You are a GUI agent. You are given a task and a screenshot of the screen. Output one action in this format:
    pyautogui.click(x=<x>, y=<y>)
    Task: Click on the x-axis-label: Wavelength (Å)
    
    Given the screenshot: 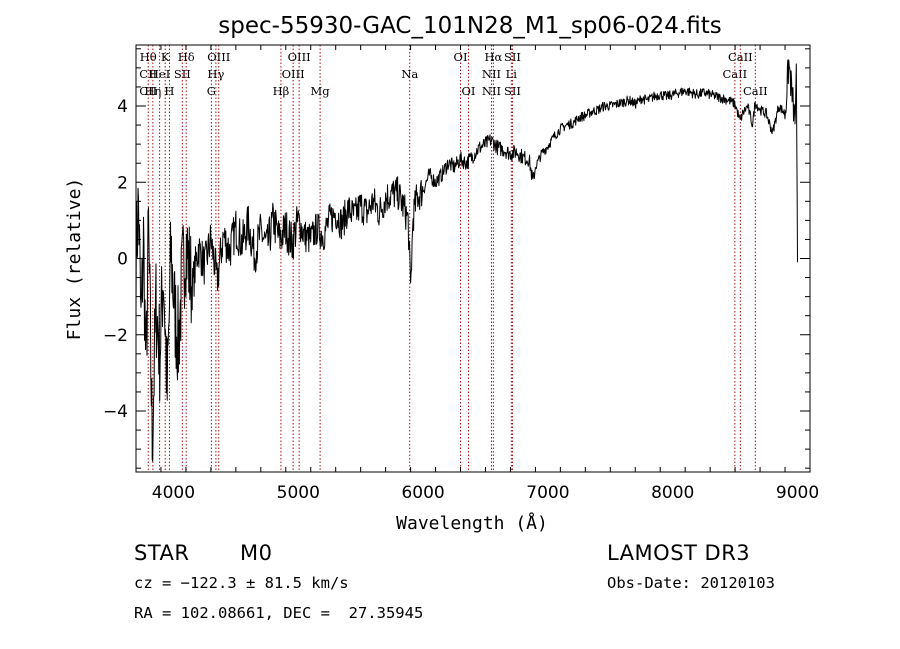 What is the action you would take?
    pyautogui.click(x=472, y=523)
    